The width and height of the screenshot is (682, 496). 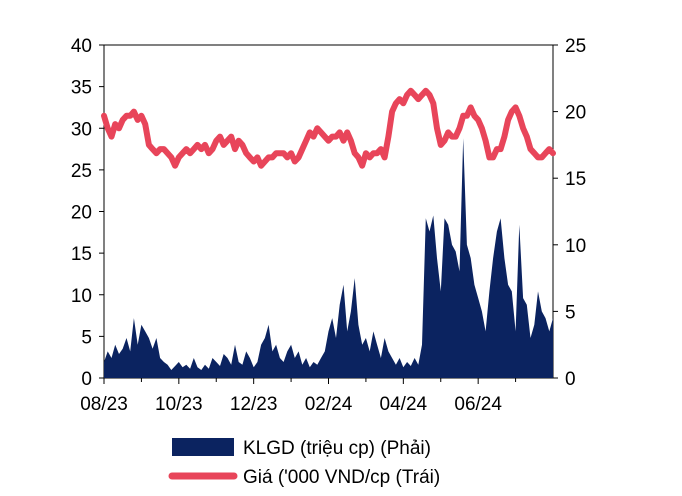 I want to click on x-axis-tick-label: 12/23, so click(x=254, y=404).